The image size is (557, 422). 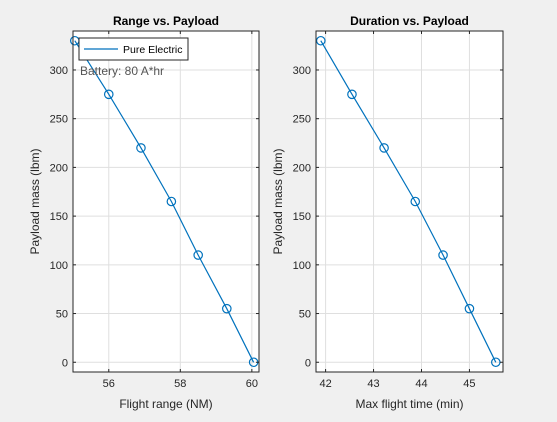 I want to click on x-tick-label: 56, so click(x=109, y=384).